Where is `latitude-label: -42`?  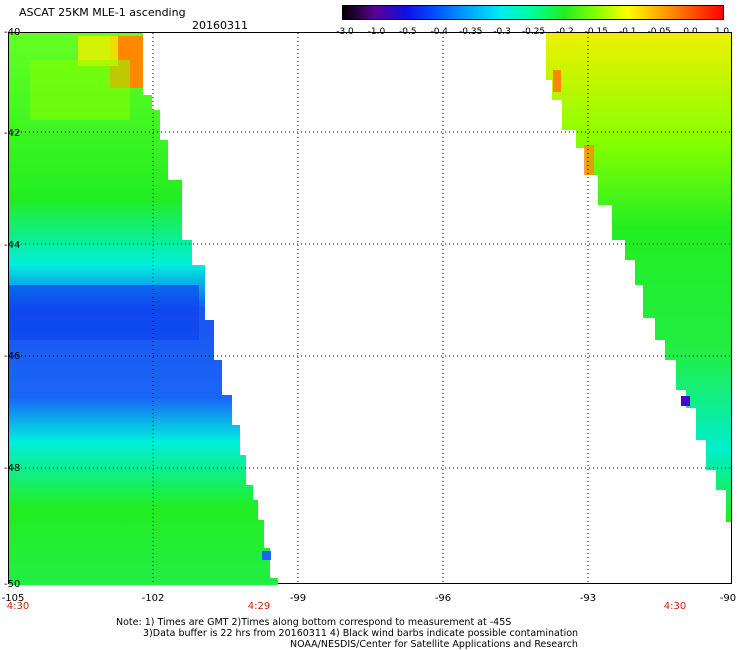 latitude-label: -42 is located at coordinates (12, 133).